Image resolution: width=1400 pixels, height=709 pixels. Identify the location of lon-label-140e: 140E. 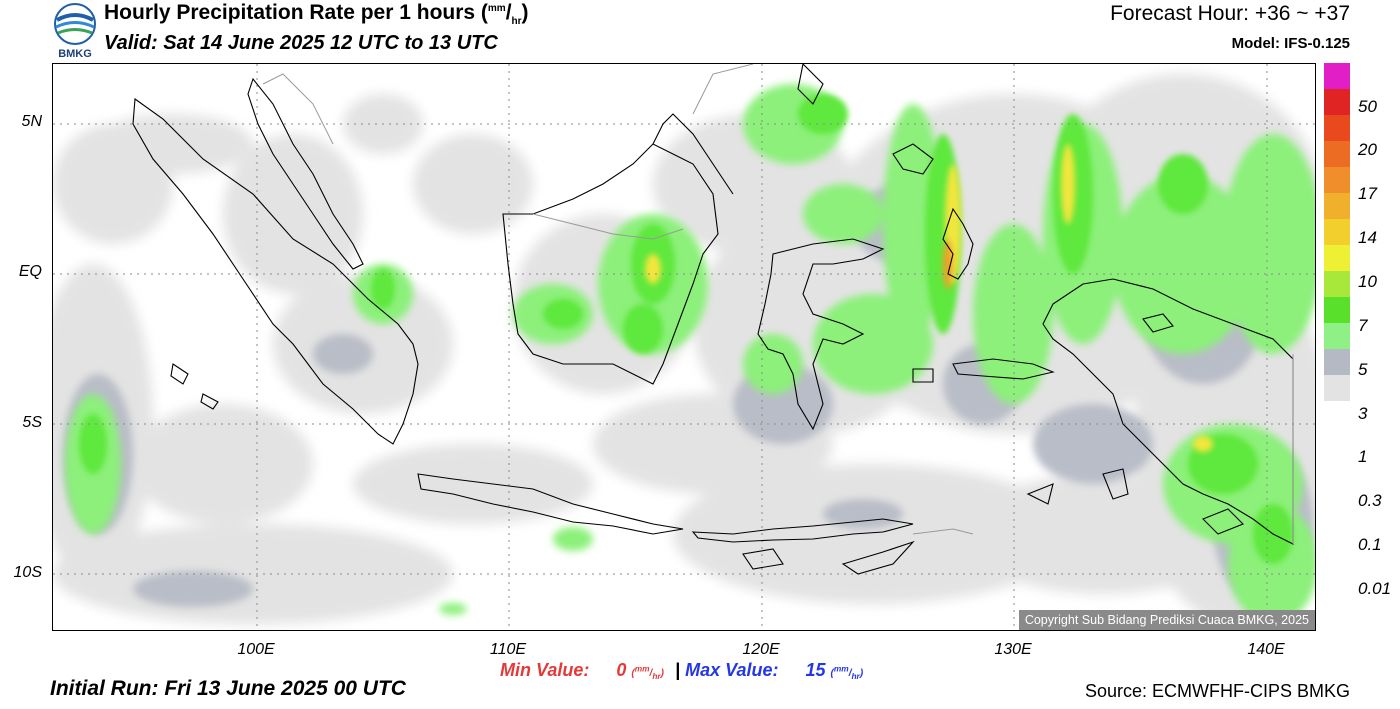
(1266, 649).